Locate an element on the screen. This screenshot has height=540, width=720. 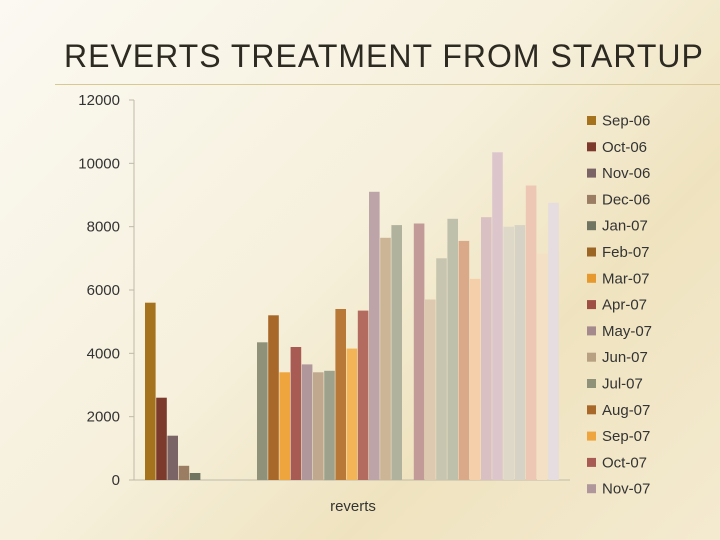
y-tick-label: 6000 is located at coordinates (103, 290).